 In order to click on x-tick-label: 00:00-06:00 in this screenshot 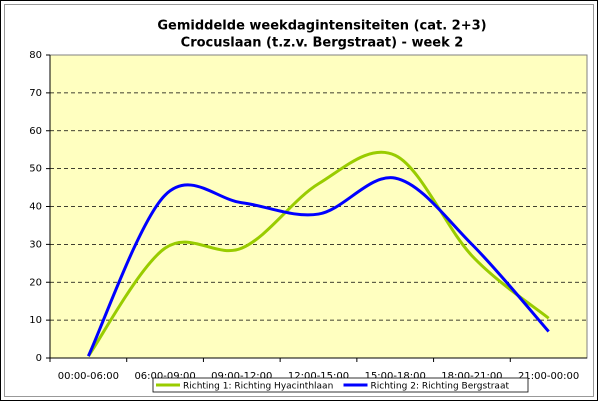, I will do `click(88, 376)`.